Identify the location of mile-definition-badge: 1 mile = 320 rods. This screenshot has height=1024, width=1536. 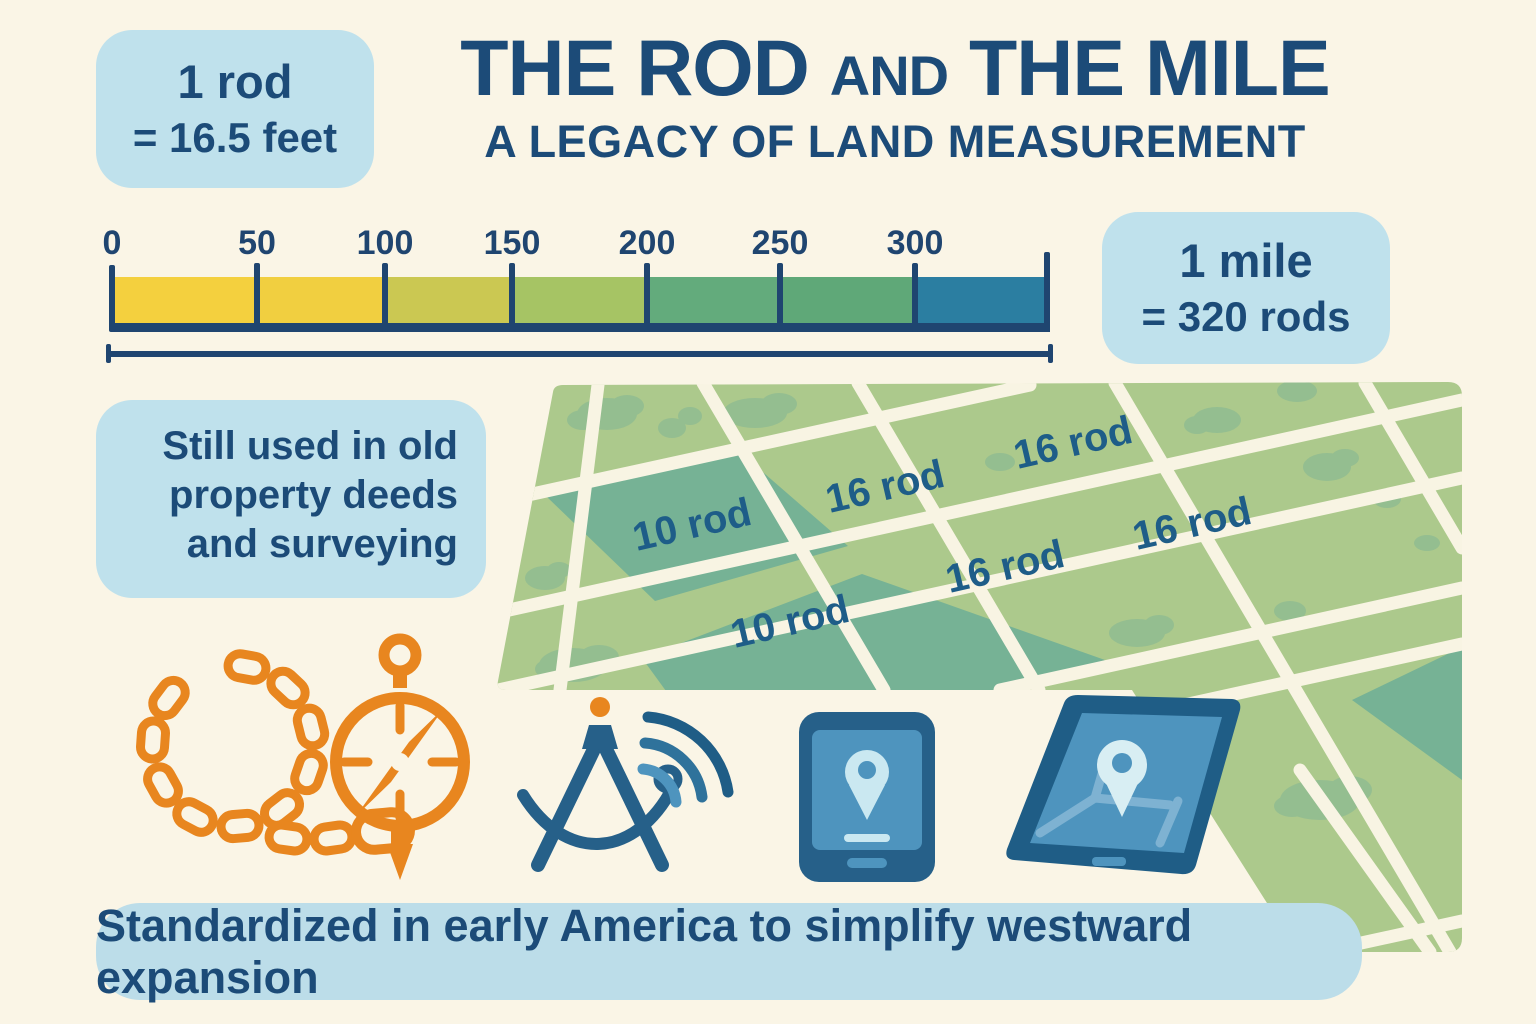
(1246, 288).